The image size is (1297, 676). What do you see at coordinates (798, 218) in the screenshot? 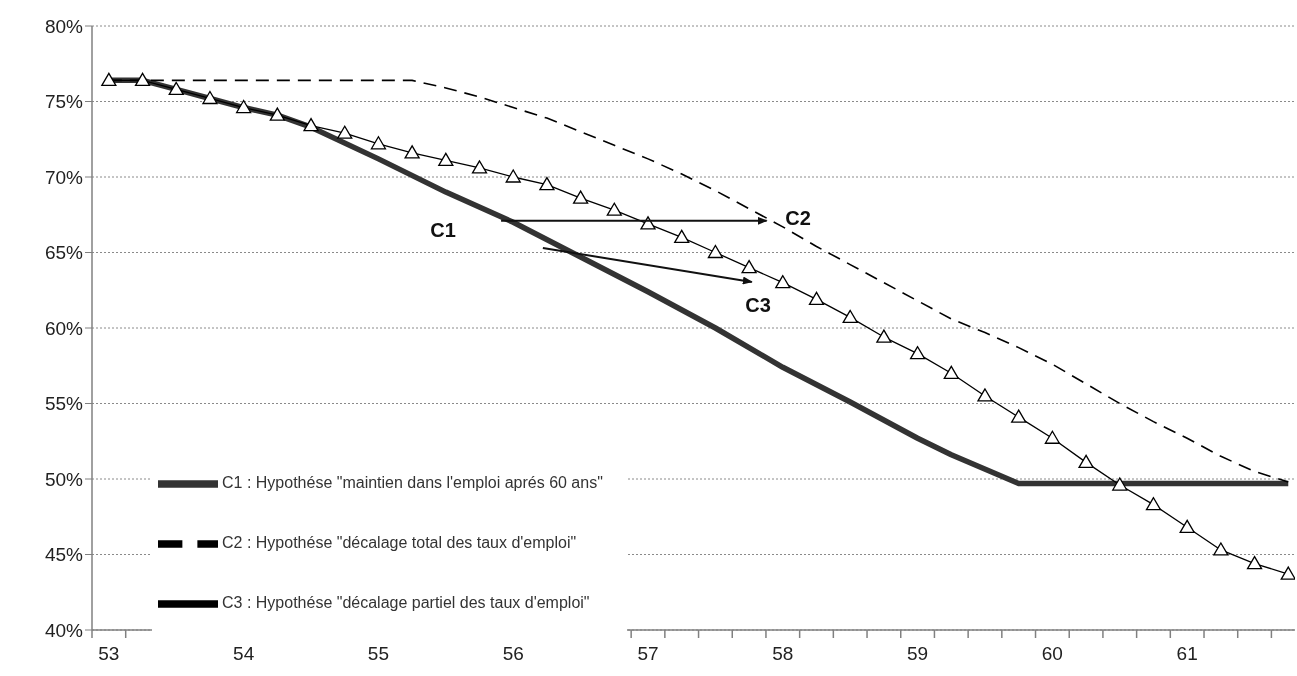
I see `annotation: C2` at bounding box center [798, 218].